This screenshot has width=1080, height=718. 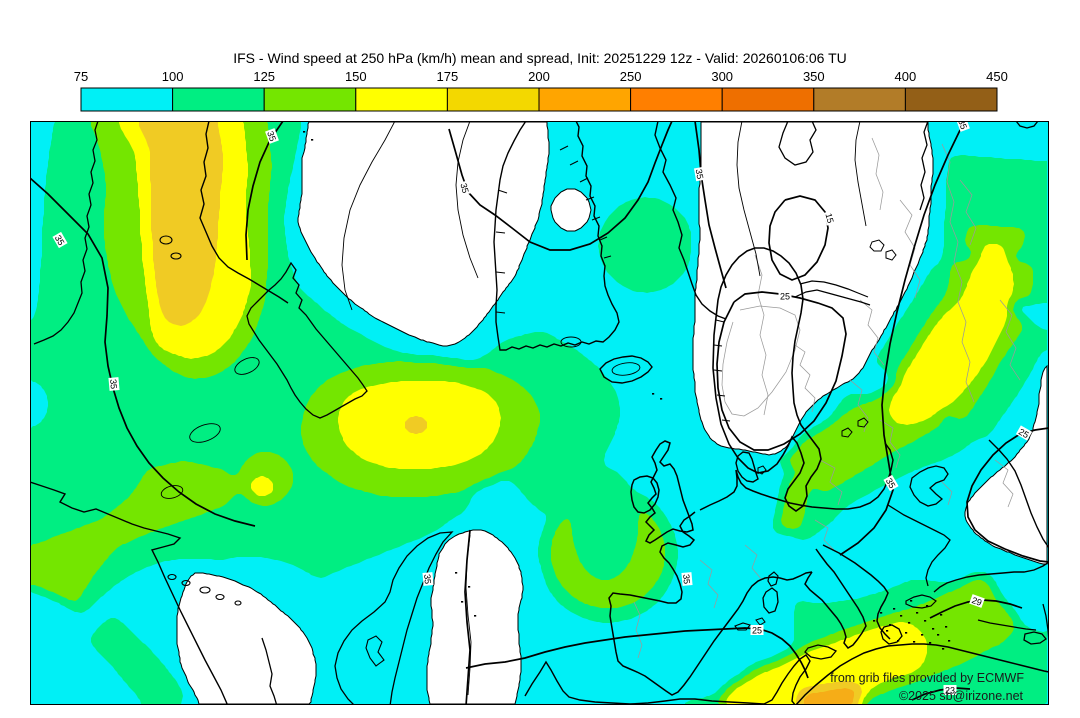 What do you see at coordinates (173, 76) in the screenshot?
I see `svg-text: 100` at bounding box center [173, 76].